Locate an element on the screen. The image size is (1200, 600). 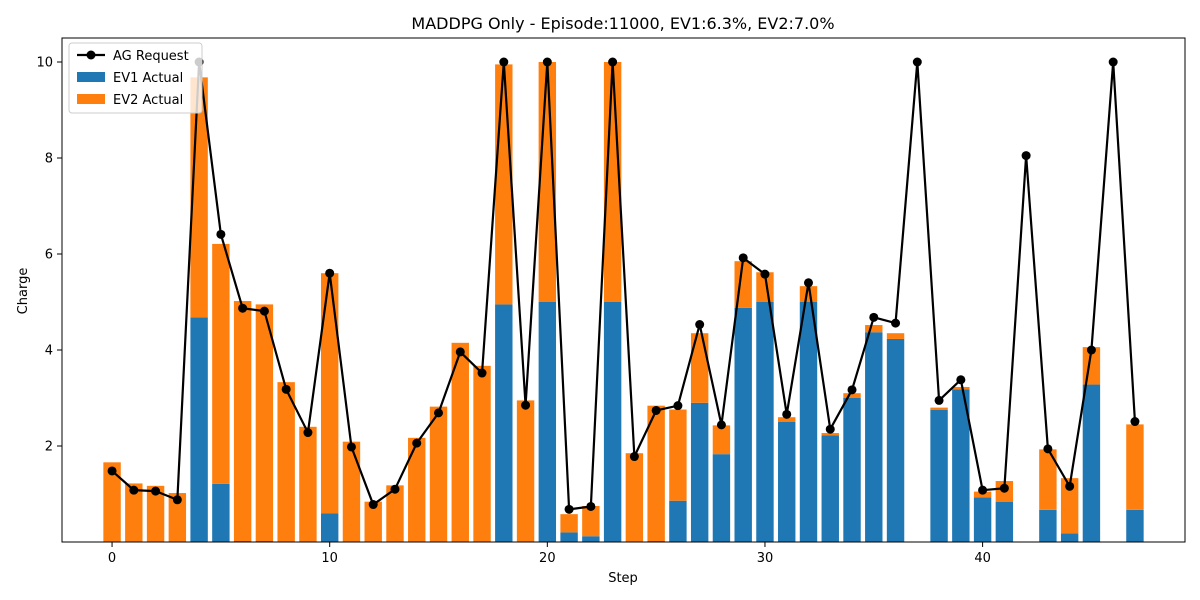
y-tick-label: 8 is located at coordinates (49, 159).